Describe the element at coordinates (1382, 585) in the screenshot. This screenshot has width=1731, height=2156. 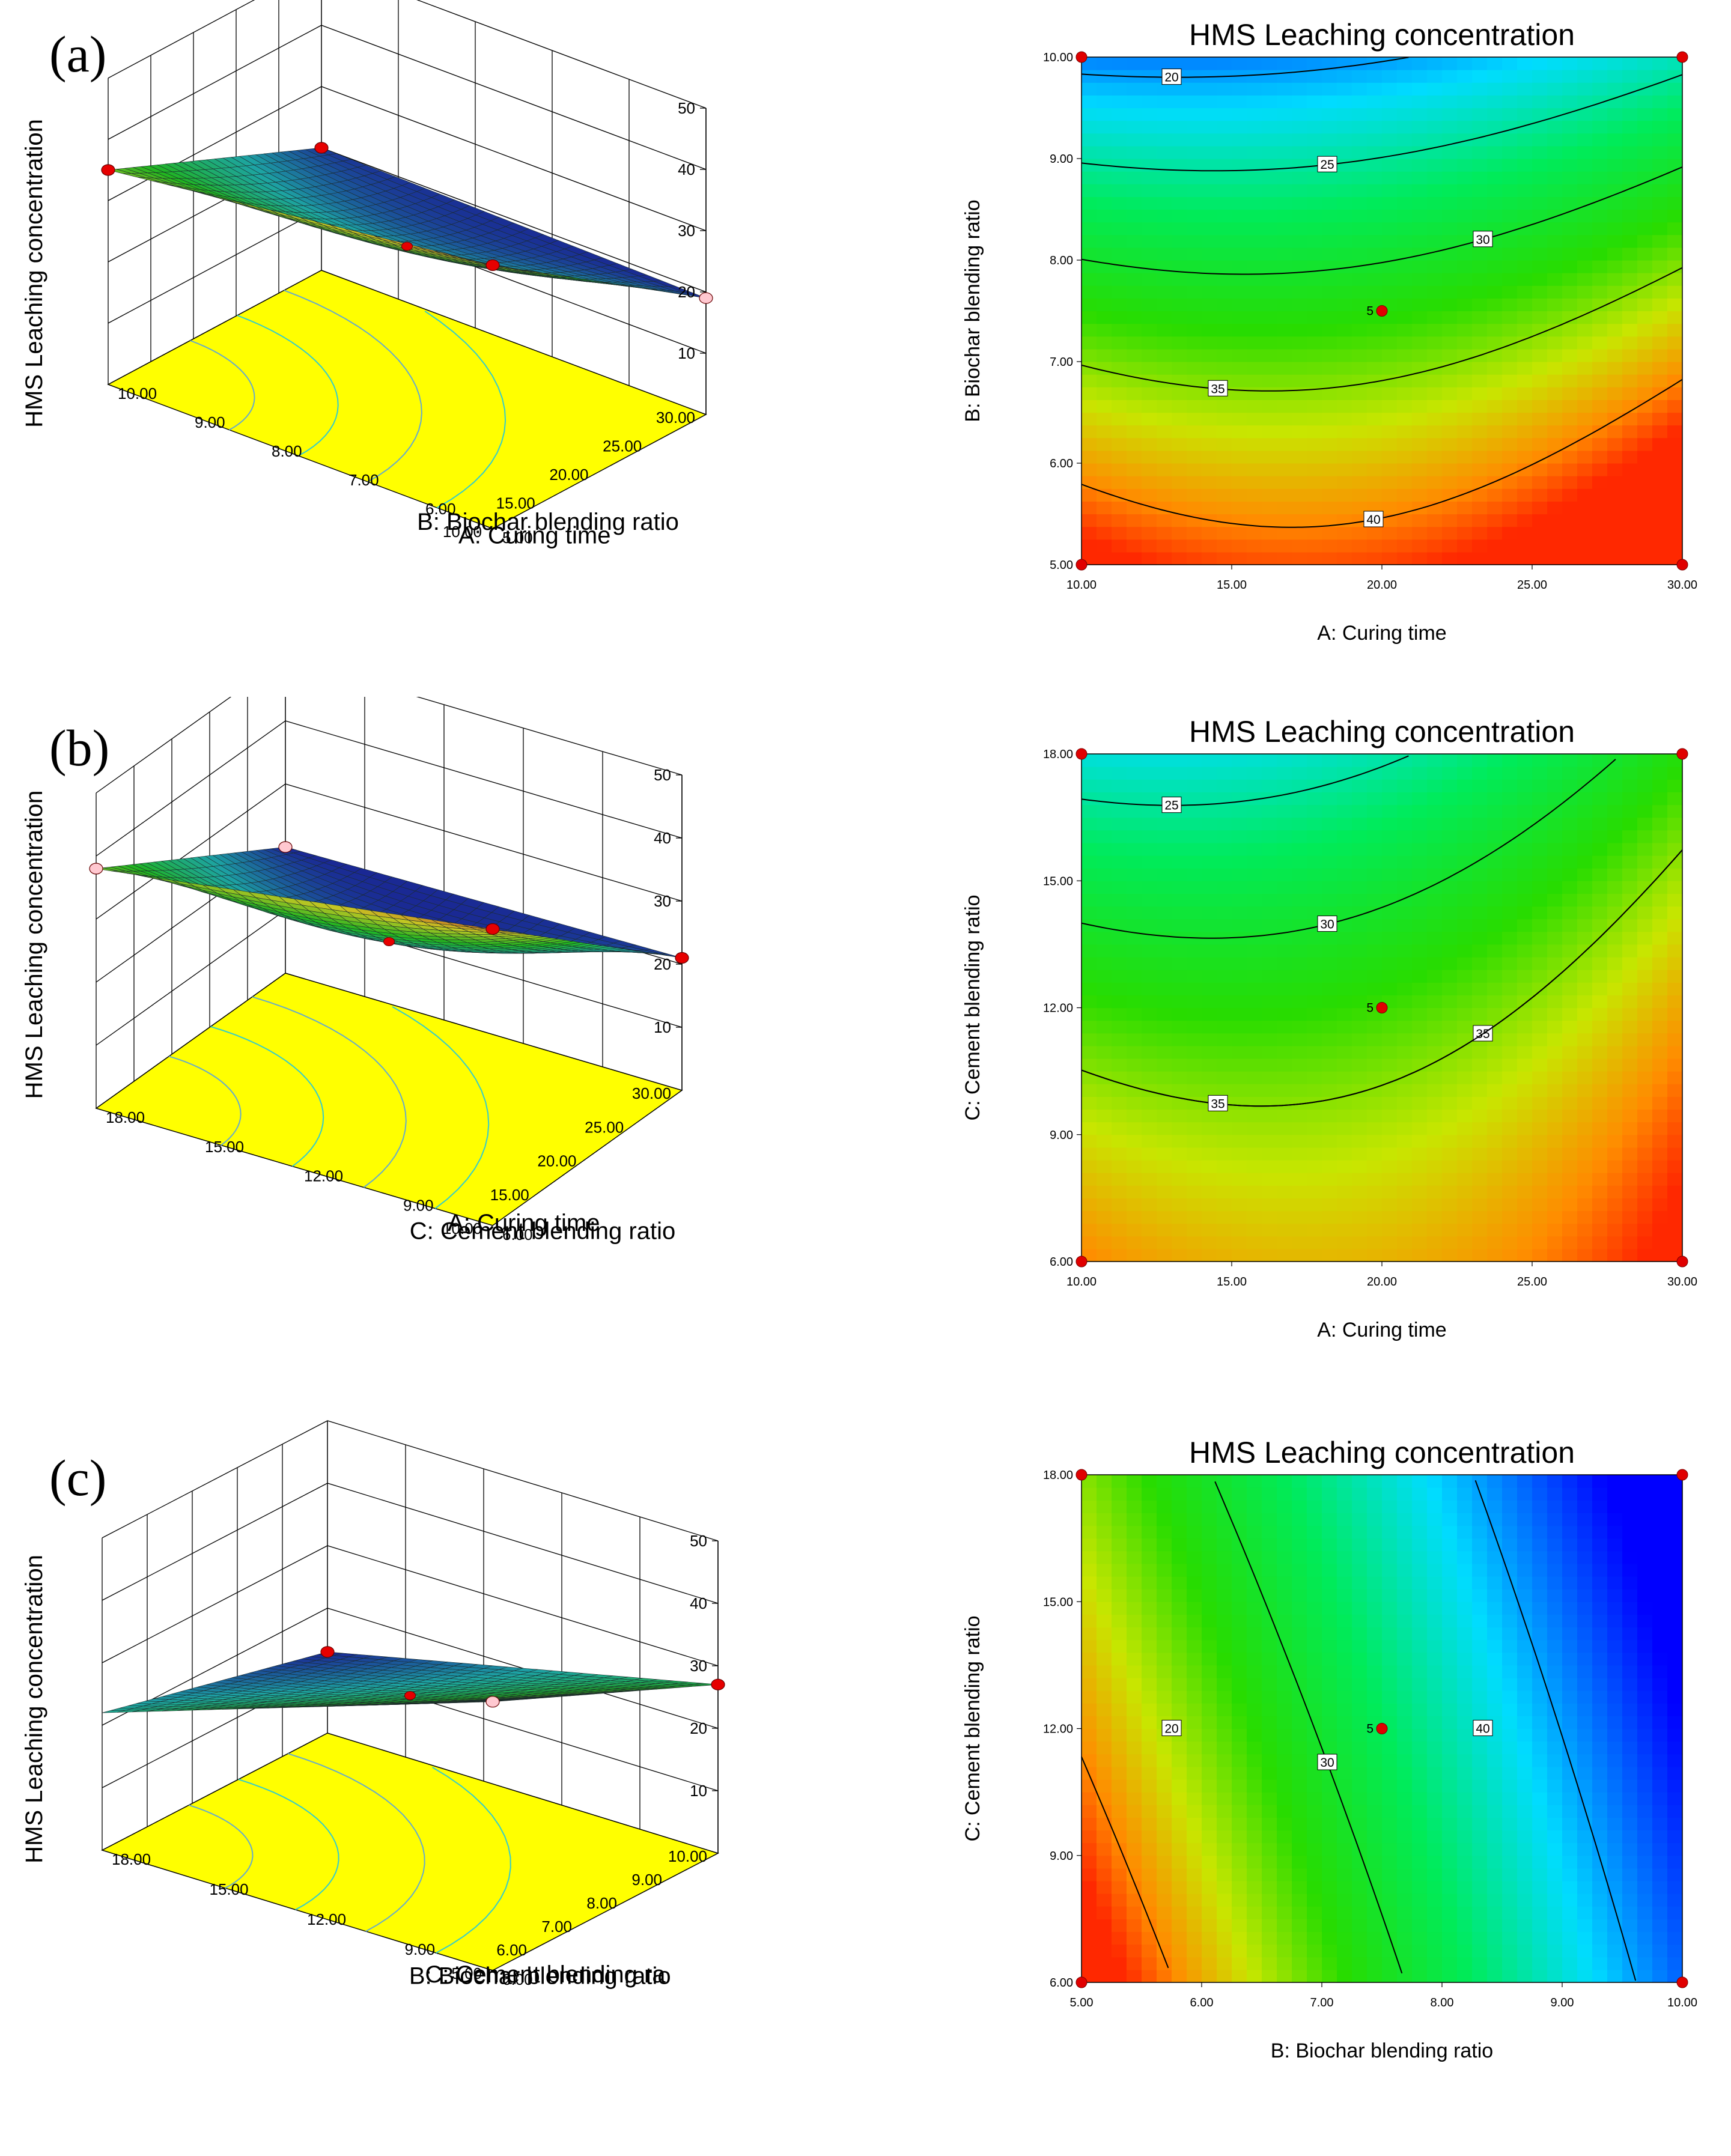
I see `x-tick-label: 20.00` at that location.